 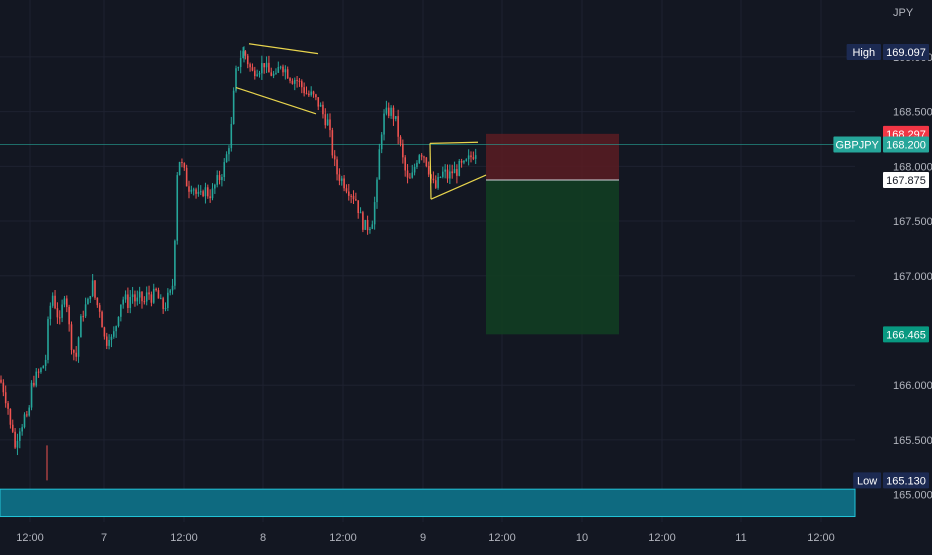 I want to click on target-price-tag: 166.465, so click(x=906, y=334).